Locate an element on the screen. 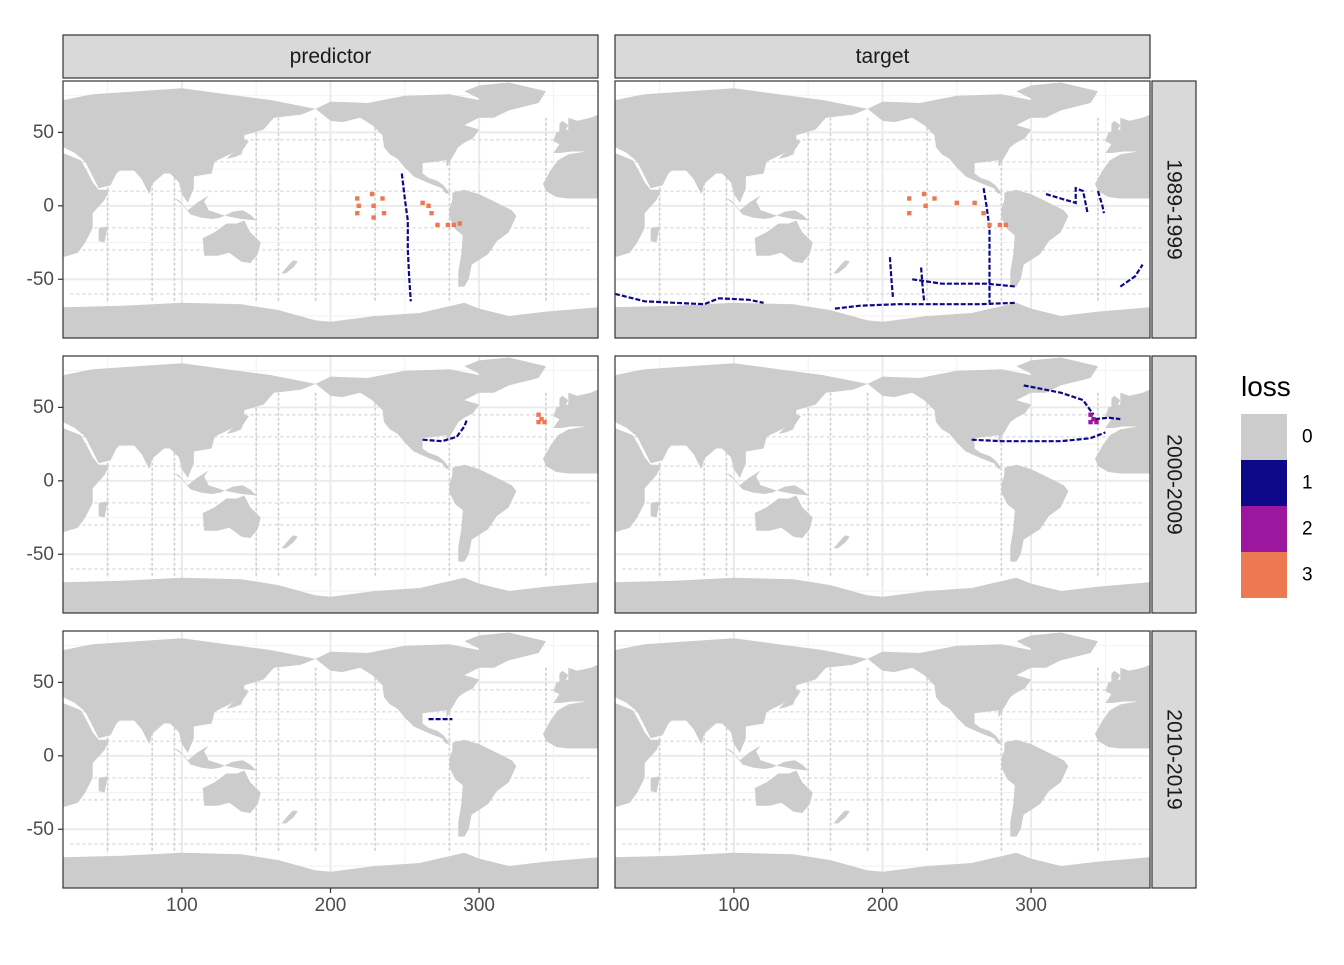 This screenshot has height=965, width=1344. row-strip-label: 1989-1999 is located at coordinates (1174, 209).